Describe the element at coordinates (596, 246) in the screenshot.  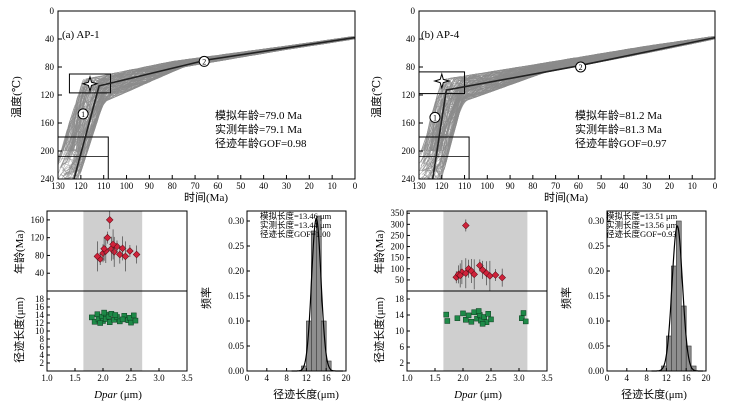
I see `y-tick-label: 0.25` at that location.